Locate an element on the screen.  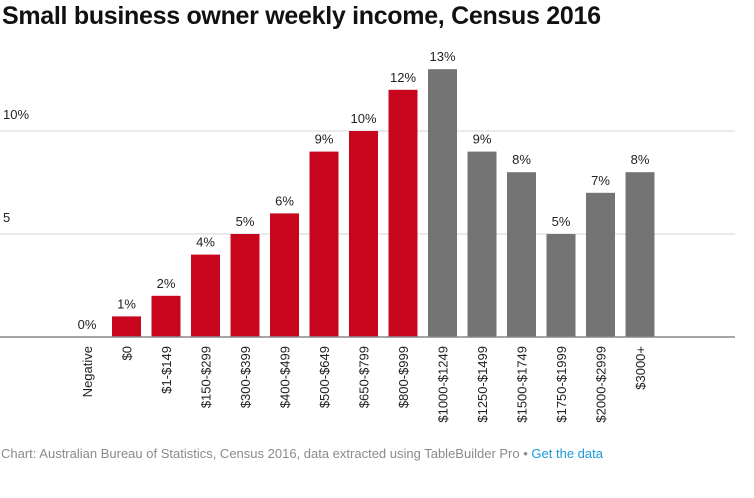
data-label: 13% is located at coordinates (442, 56).